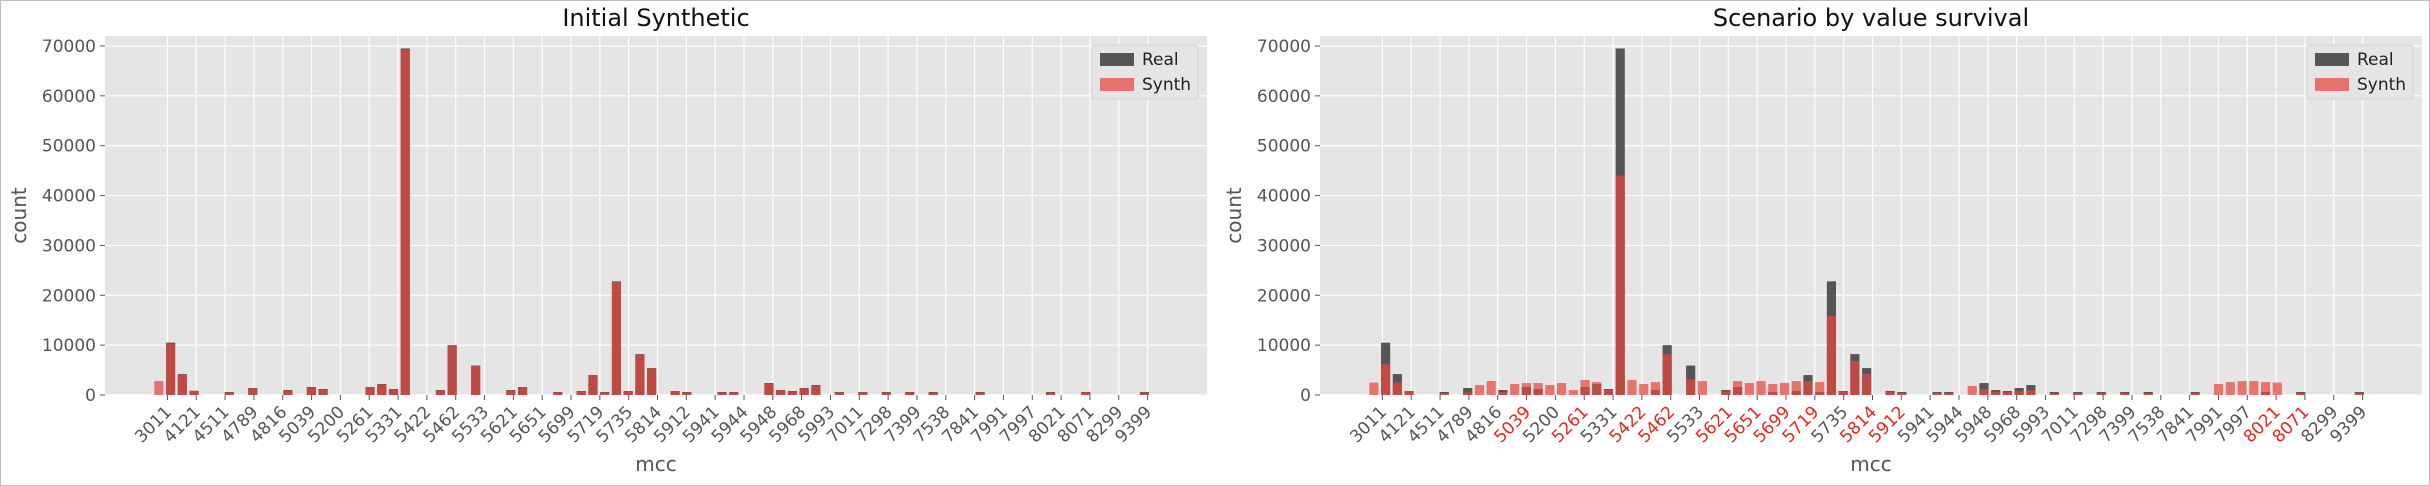 The image size is (2430, 486). Describe the element at coordinates (1117, 84) in the screenshot. I see `legend-swatch-synth` at that location.